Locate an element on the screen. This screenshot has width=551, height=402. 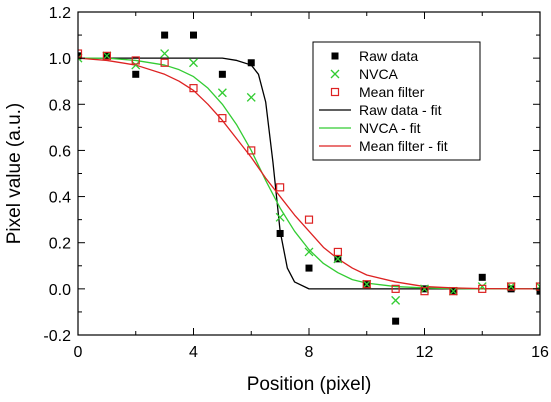
legend-label: Mean filter - fit is located at coordinates (403, 146).